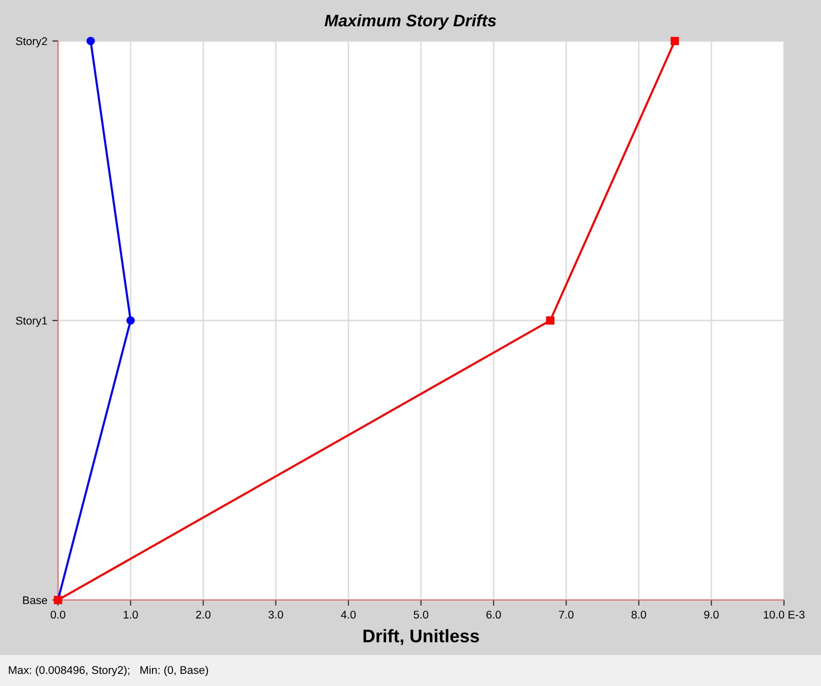  What do you see at coordinates (410, 22) in the screenshot?
I see `chart-title: Maximum Story Drifts` at bounding box center [410, 22].